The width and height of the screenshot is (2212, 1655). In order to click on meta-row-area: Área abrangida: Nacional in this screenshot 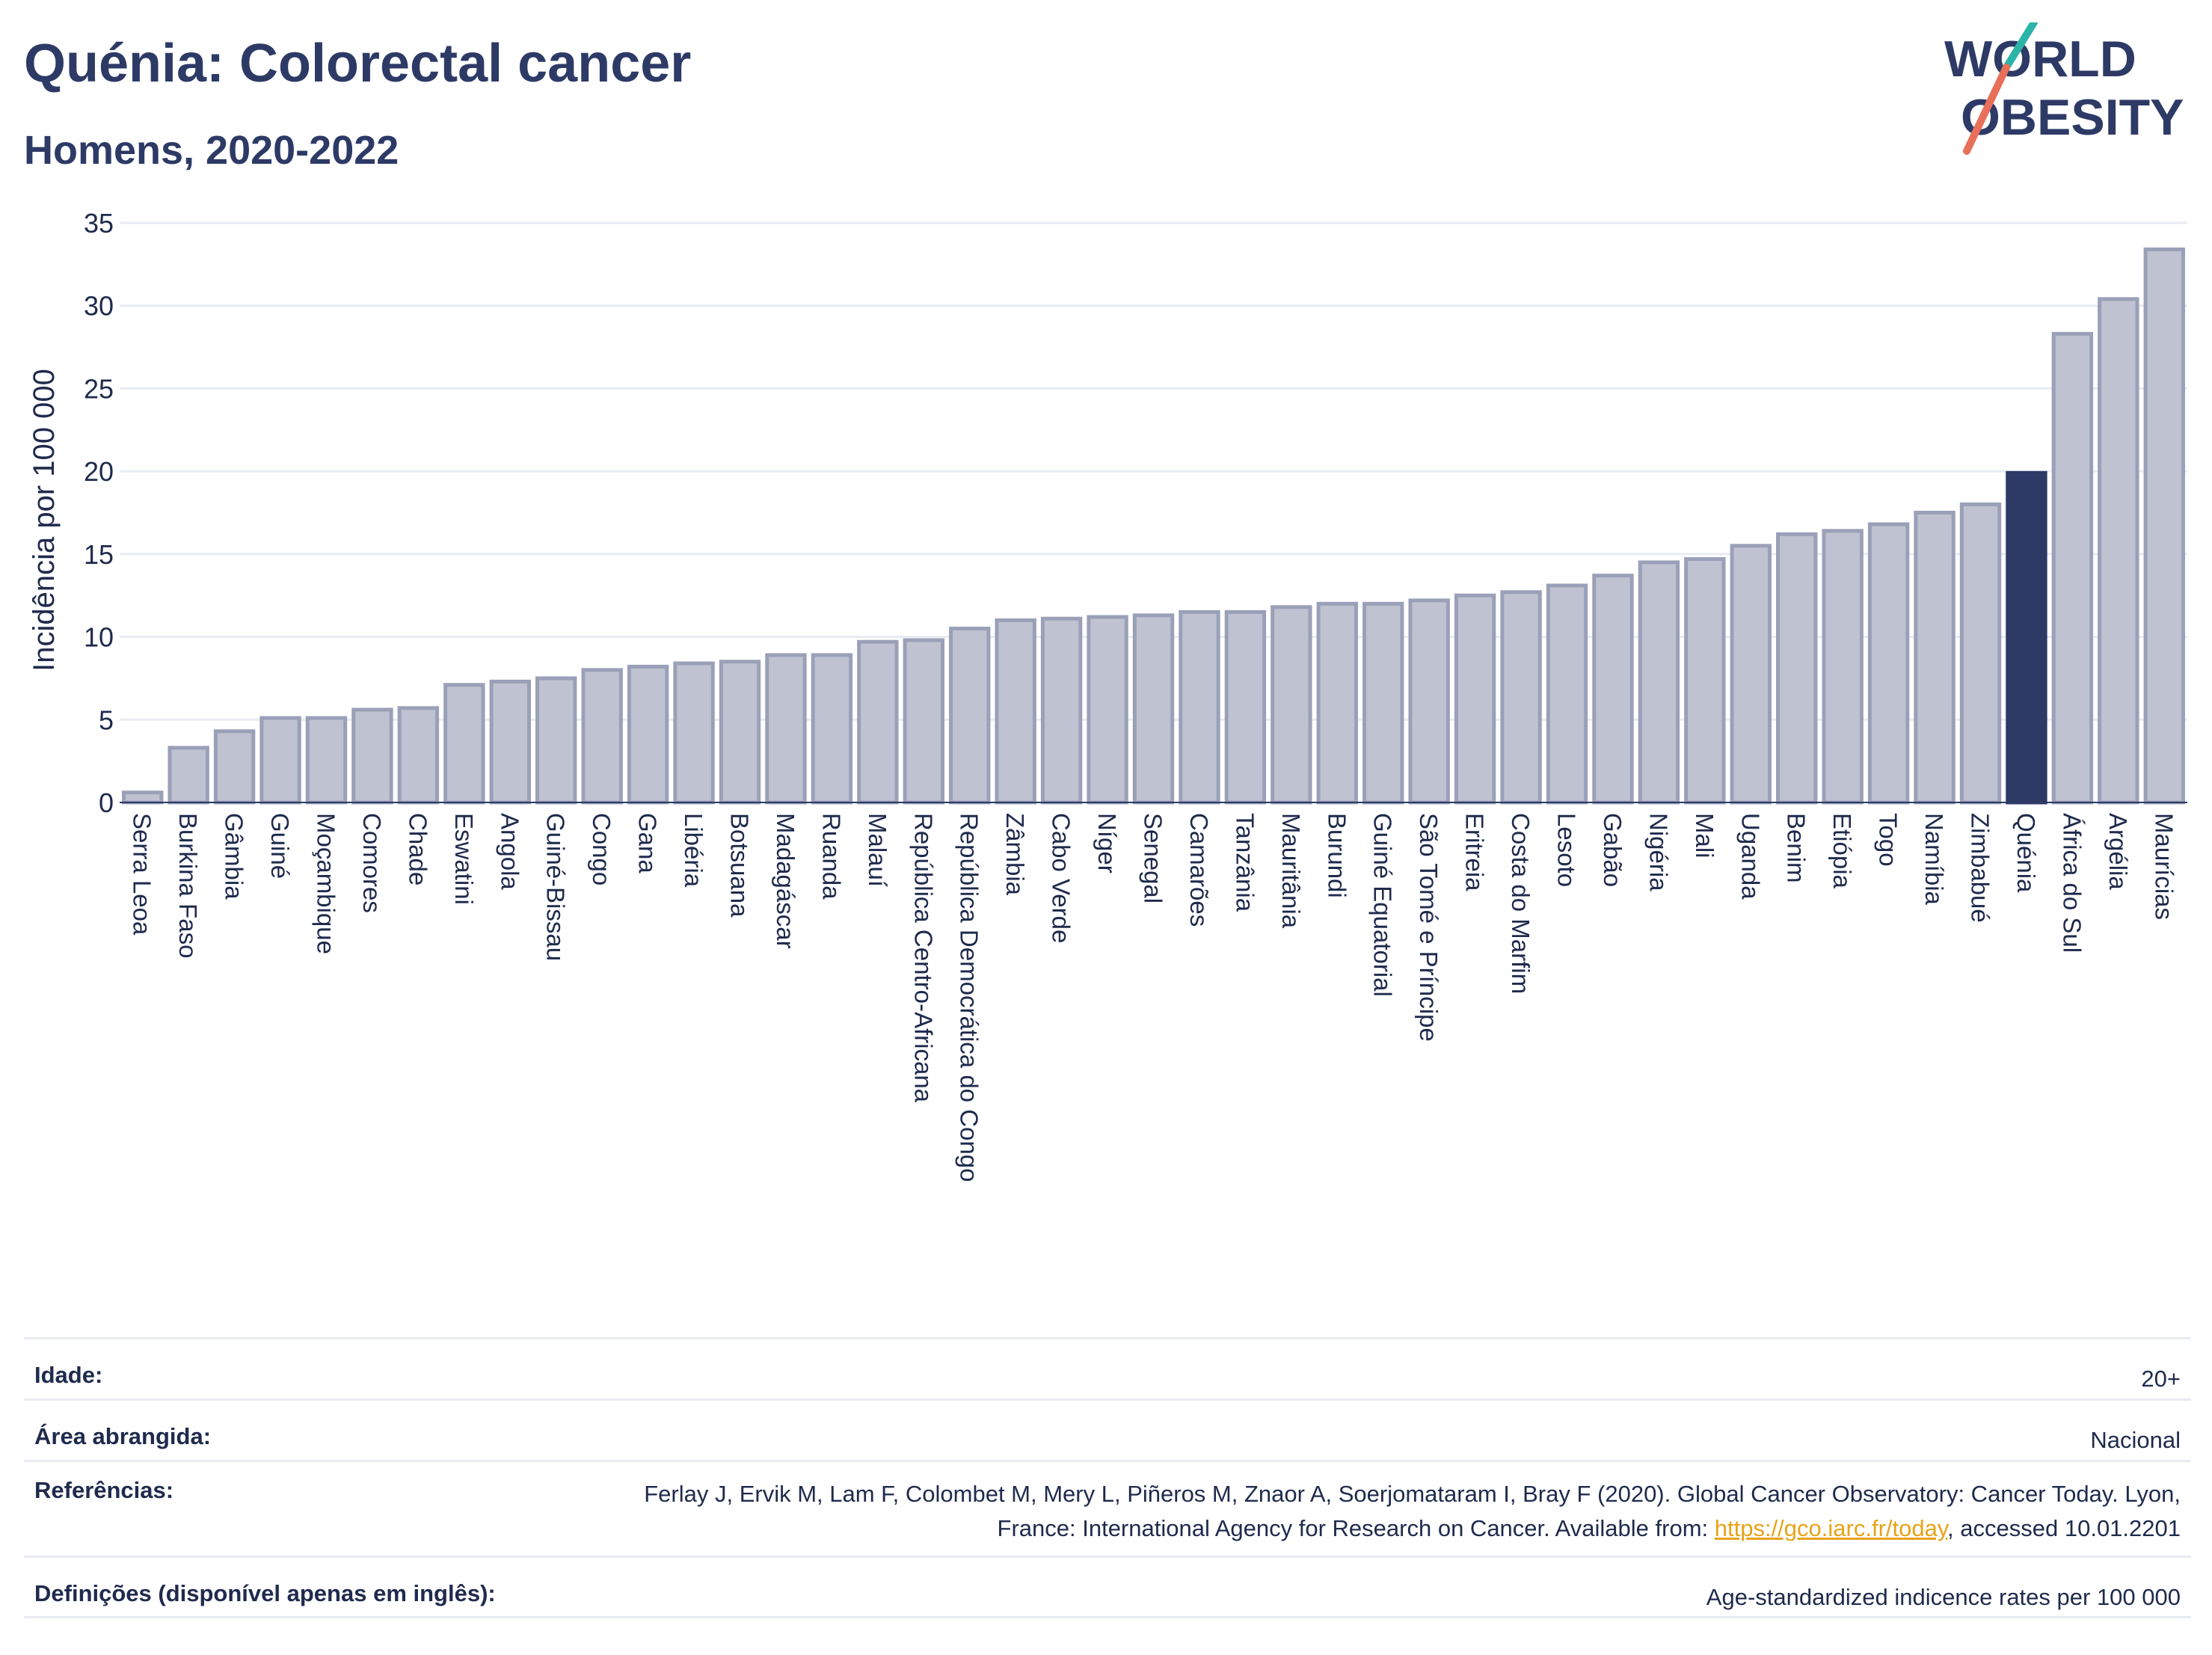, I will do `click(1107, 1429)`.